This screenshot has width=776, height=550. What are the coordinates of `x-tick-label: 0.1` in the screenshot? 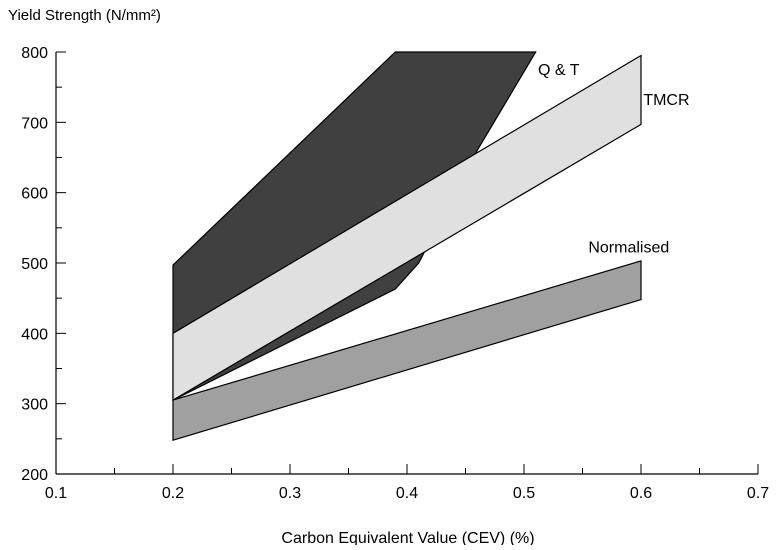 It's located at (56, 493).